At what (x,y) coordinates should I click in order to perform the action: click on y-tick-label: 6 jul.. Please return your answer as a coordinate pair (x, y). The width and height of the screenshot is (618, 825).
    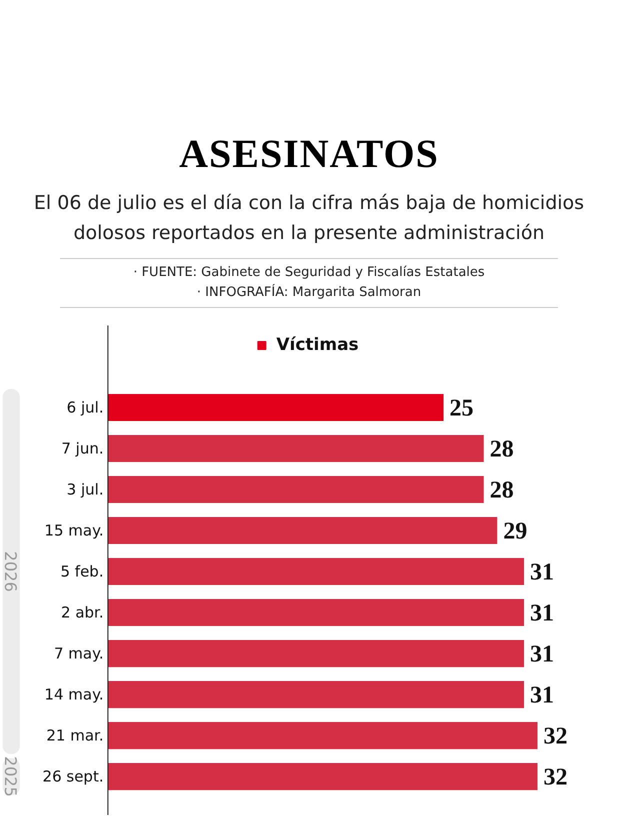
    Looking at the image, I should click on (85, 407).